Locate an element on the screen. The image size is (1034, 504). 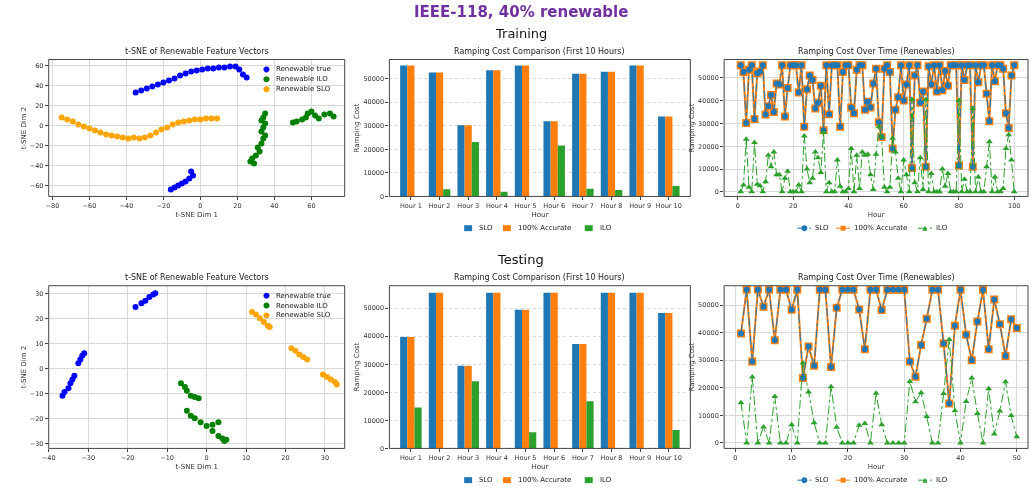
text: Training is located at coordinates (521, 33).